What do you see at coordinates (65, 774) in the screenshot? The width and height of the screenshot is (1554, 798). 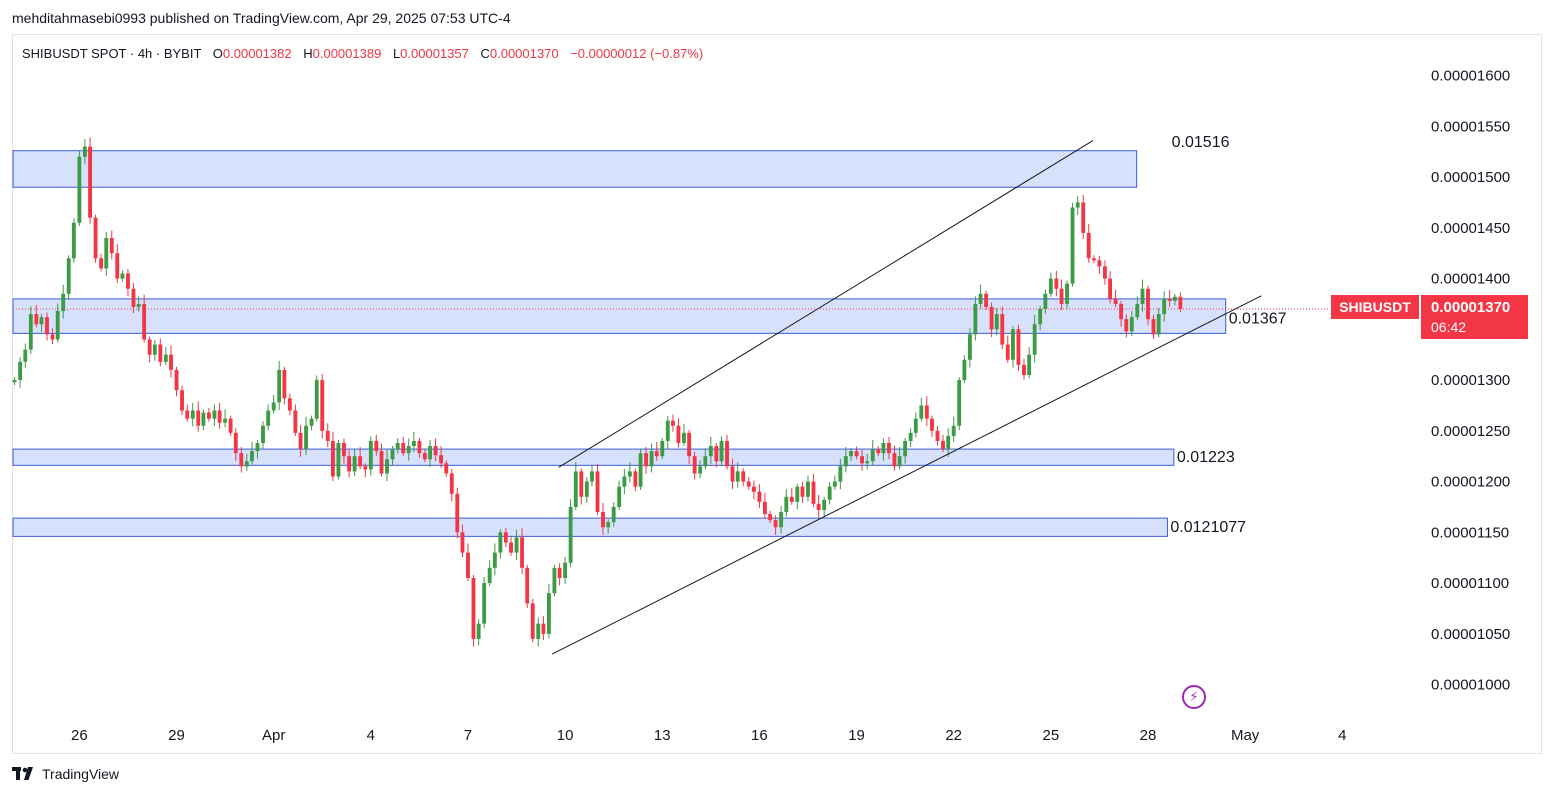 I see `footer-brand: TradingView` at bounding box center [65, 774].